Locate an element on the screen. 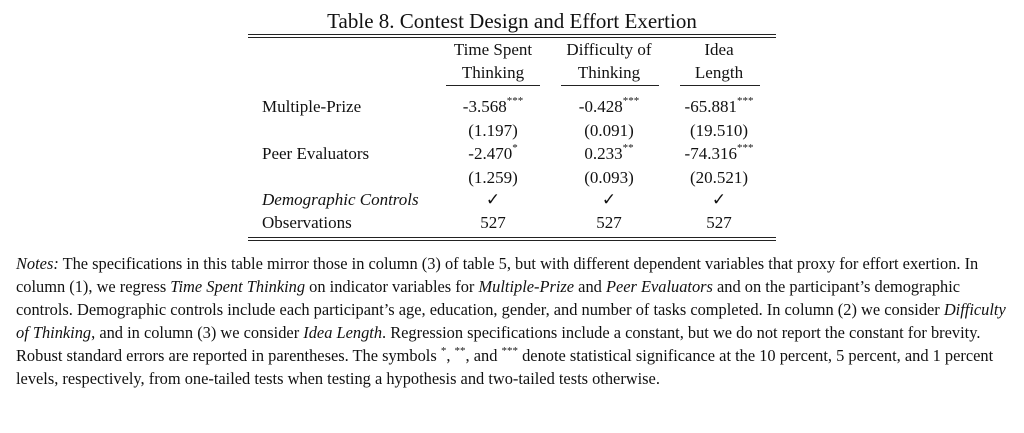 The width and height of the screenshot is (1024, 433). observations-col1: 527 is located at coordinates (493, 222).